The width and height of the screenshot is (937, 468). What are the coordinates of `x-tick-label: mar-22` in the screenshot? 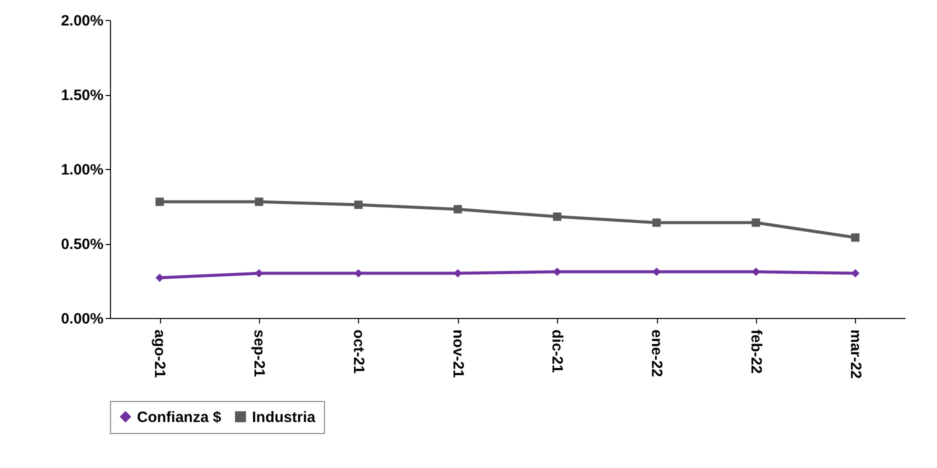 It's located at (855, 354).